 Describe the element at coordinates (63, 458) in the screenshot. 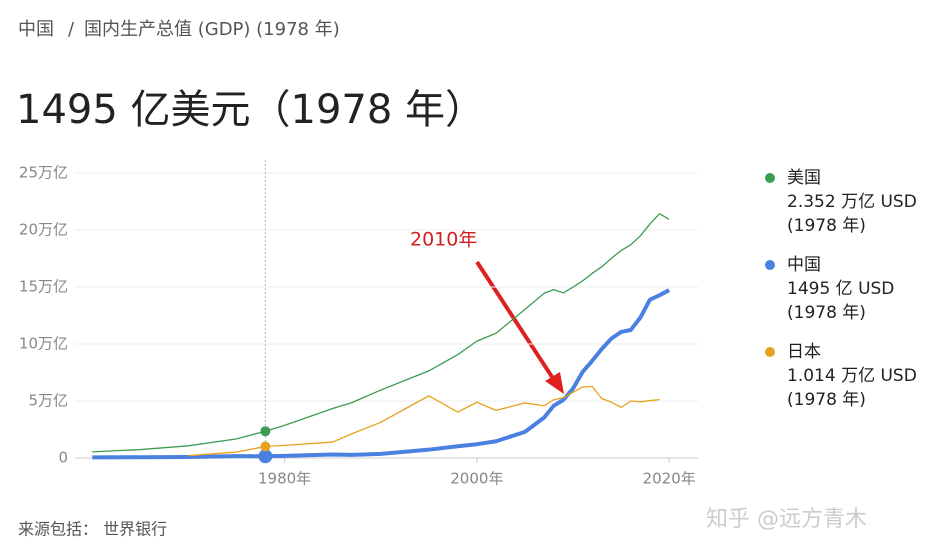

I see `y-tick-label: 0` at that location.